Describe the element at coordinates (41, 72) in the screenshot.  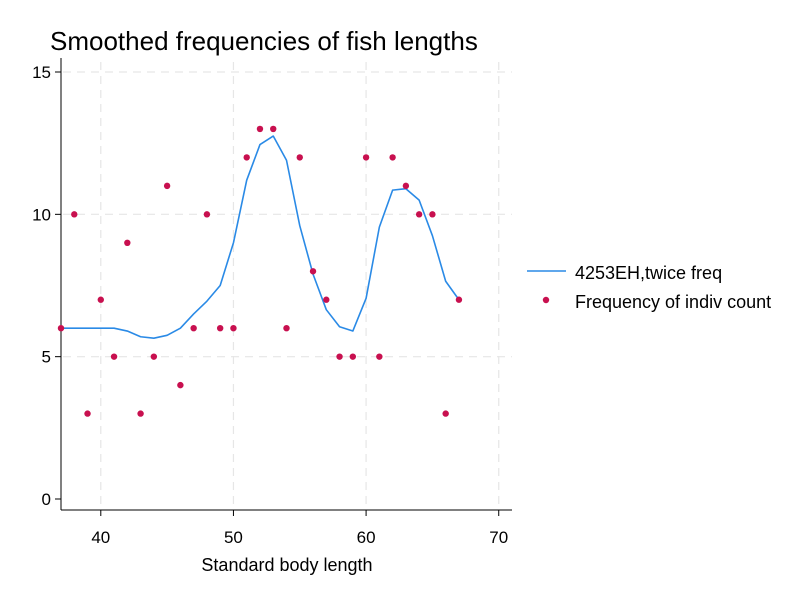
I see `y-tick-label-15: 15` at that location.